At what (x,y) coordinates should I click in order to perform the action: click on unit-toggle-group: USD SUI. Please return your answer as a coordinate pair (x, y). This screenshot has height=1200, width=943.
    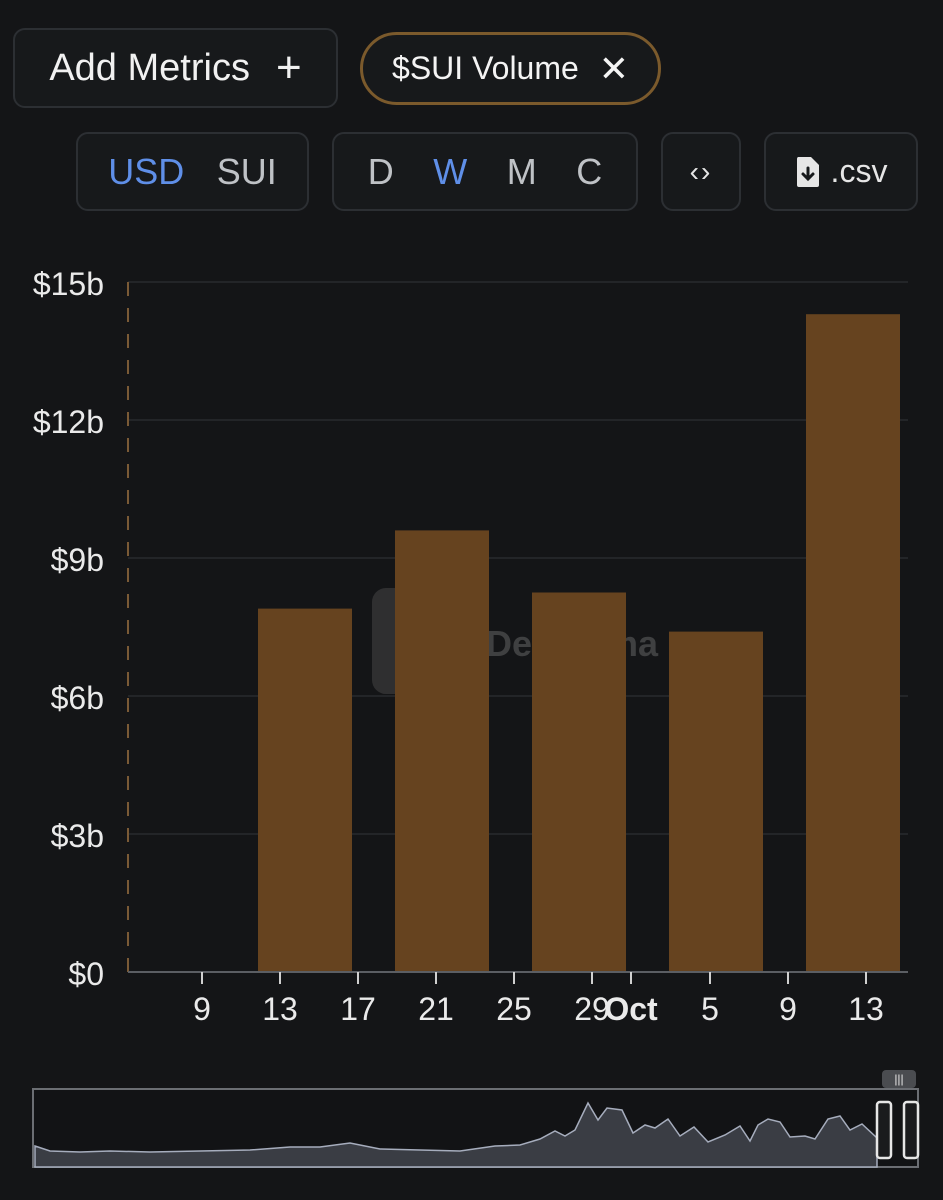
    Looking at the image, I should click on (192, 171).